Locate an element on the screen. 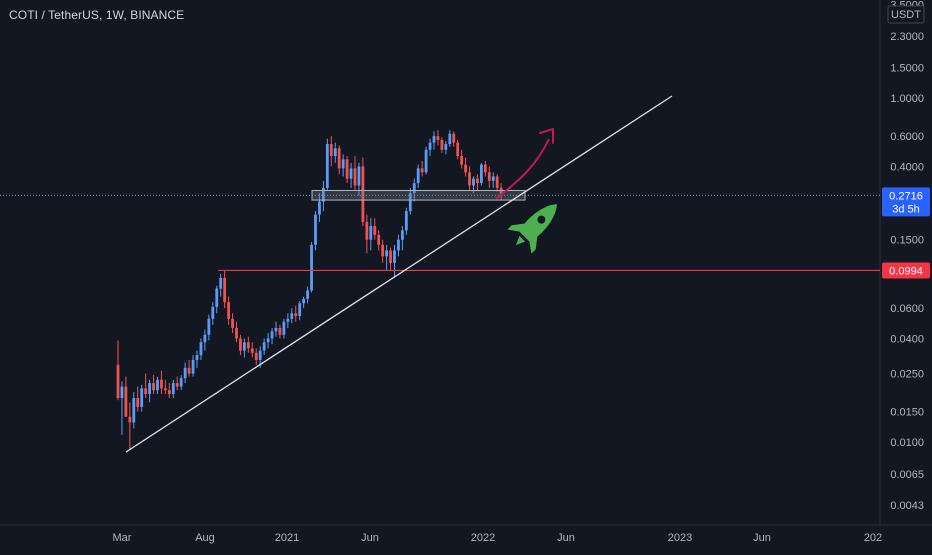 This screenshot has height=555, width=932. rocket-fin-left is located at coordinates (517, 227).